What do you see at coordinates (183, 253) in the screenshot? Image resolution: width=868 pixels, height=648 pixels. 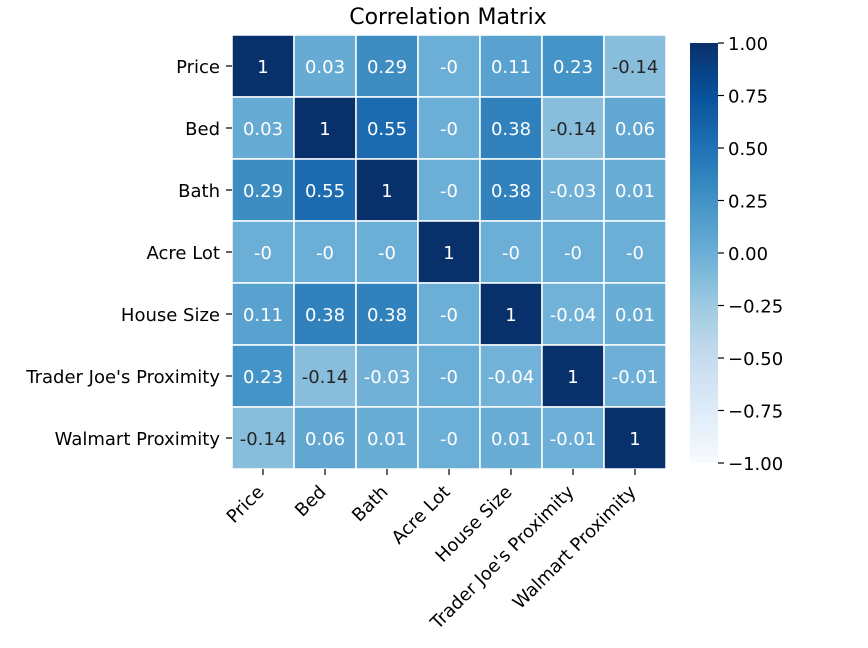 I see `y-tick-label-acre-lot: Acre Lot` at bounding box center [183, 253].